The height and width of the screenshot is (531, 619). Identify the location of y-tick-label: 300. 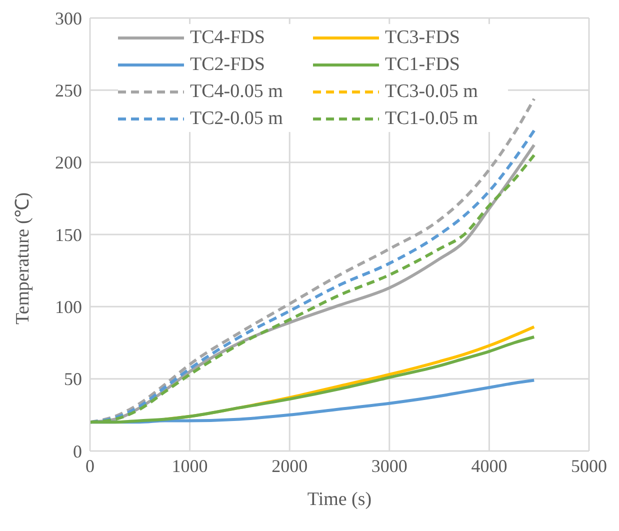
(68, 18).